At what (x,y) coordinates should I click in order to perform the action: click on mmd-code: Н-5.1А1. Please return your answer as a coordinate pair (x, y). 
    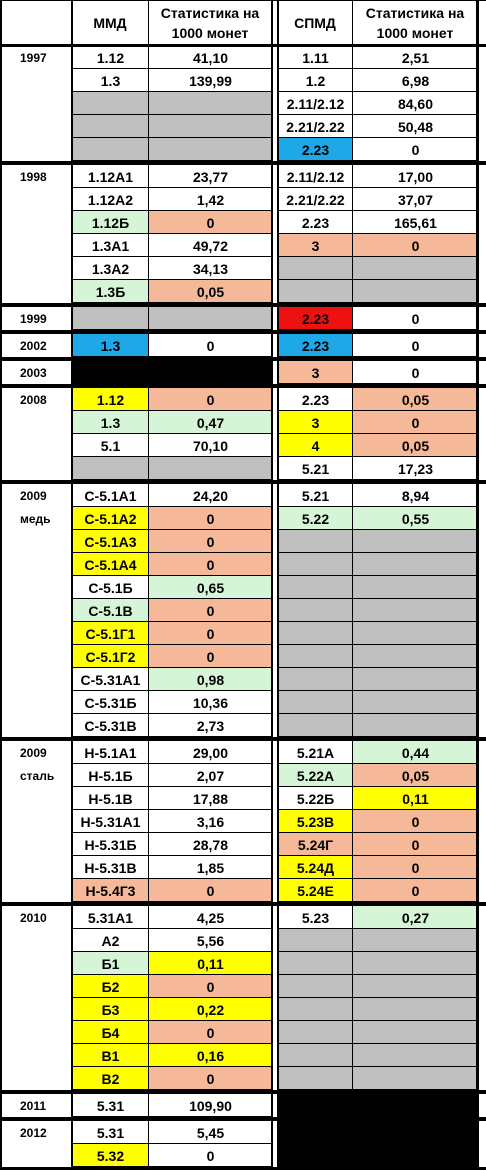
    Looking at the image, I should click on (110, 752).